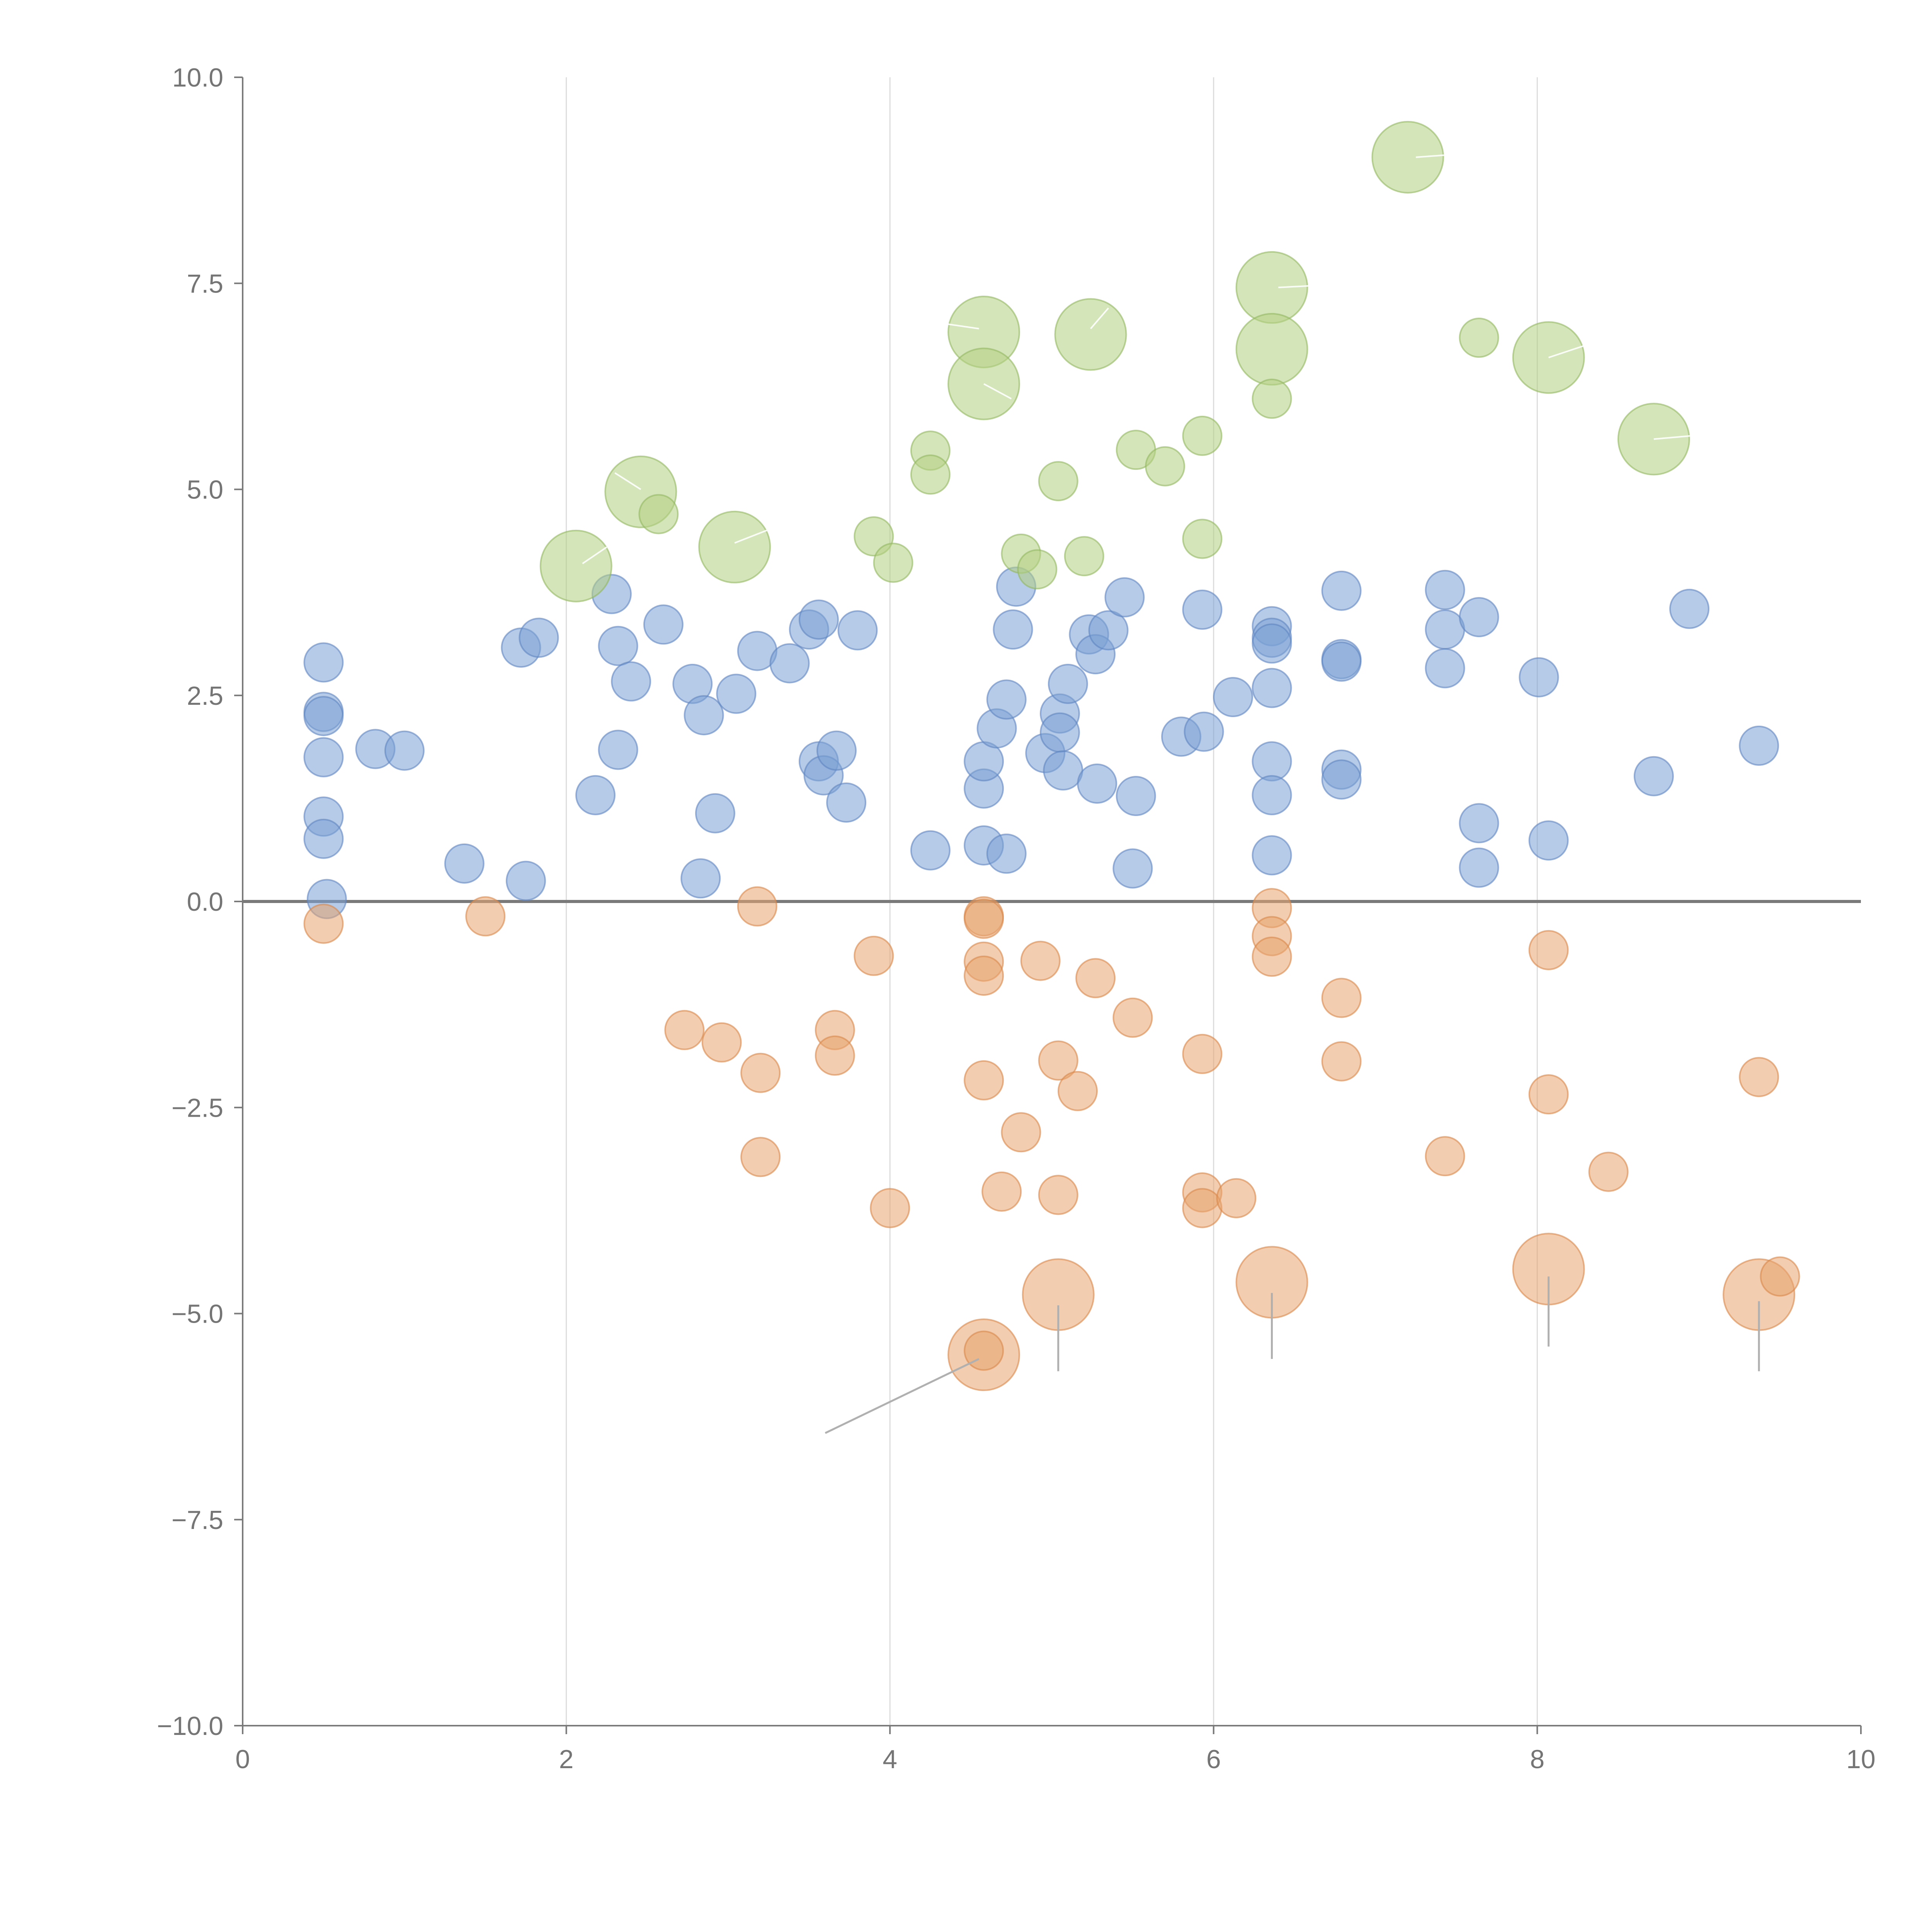  I want to click on x-tick-label: 10, so click(1861, 1759).